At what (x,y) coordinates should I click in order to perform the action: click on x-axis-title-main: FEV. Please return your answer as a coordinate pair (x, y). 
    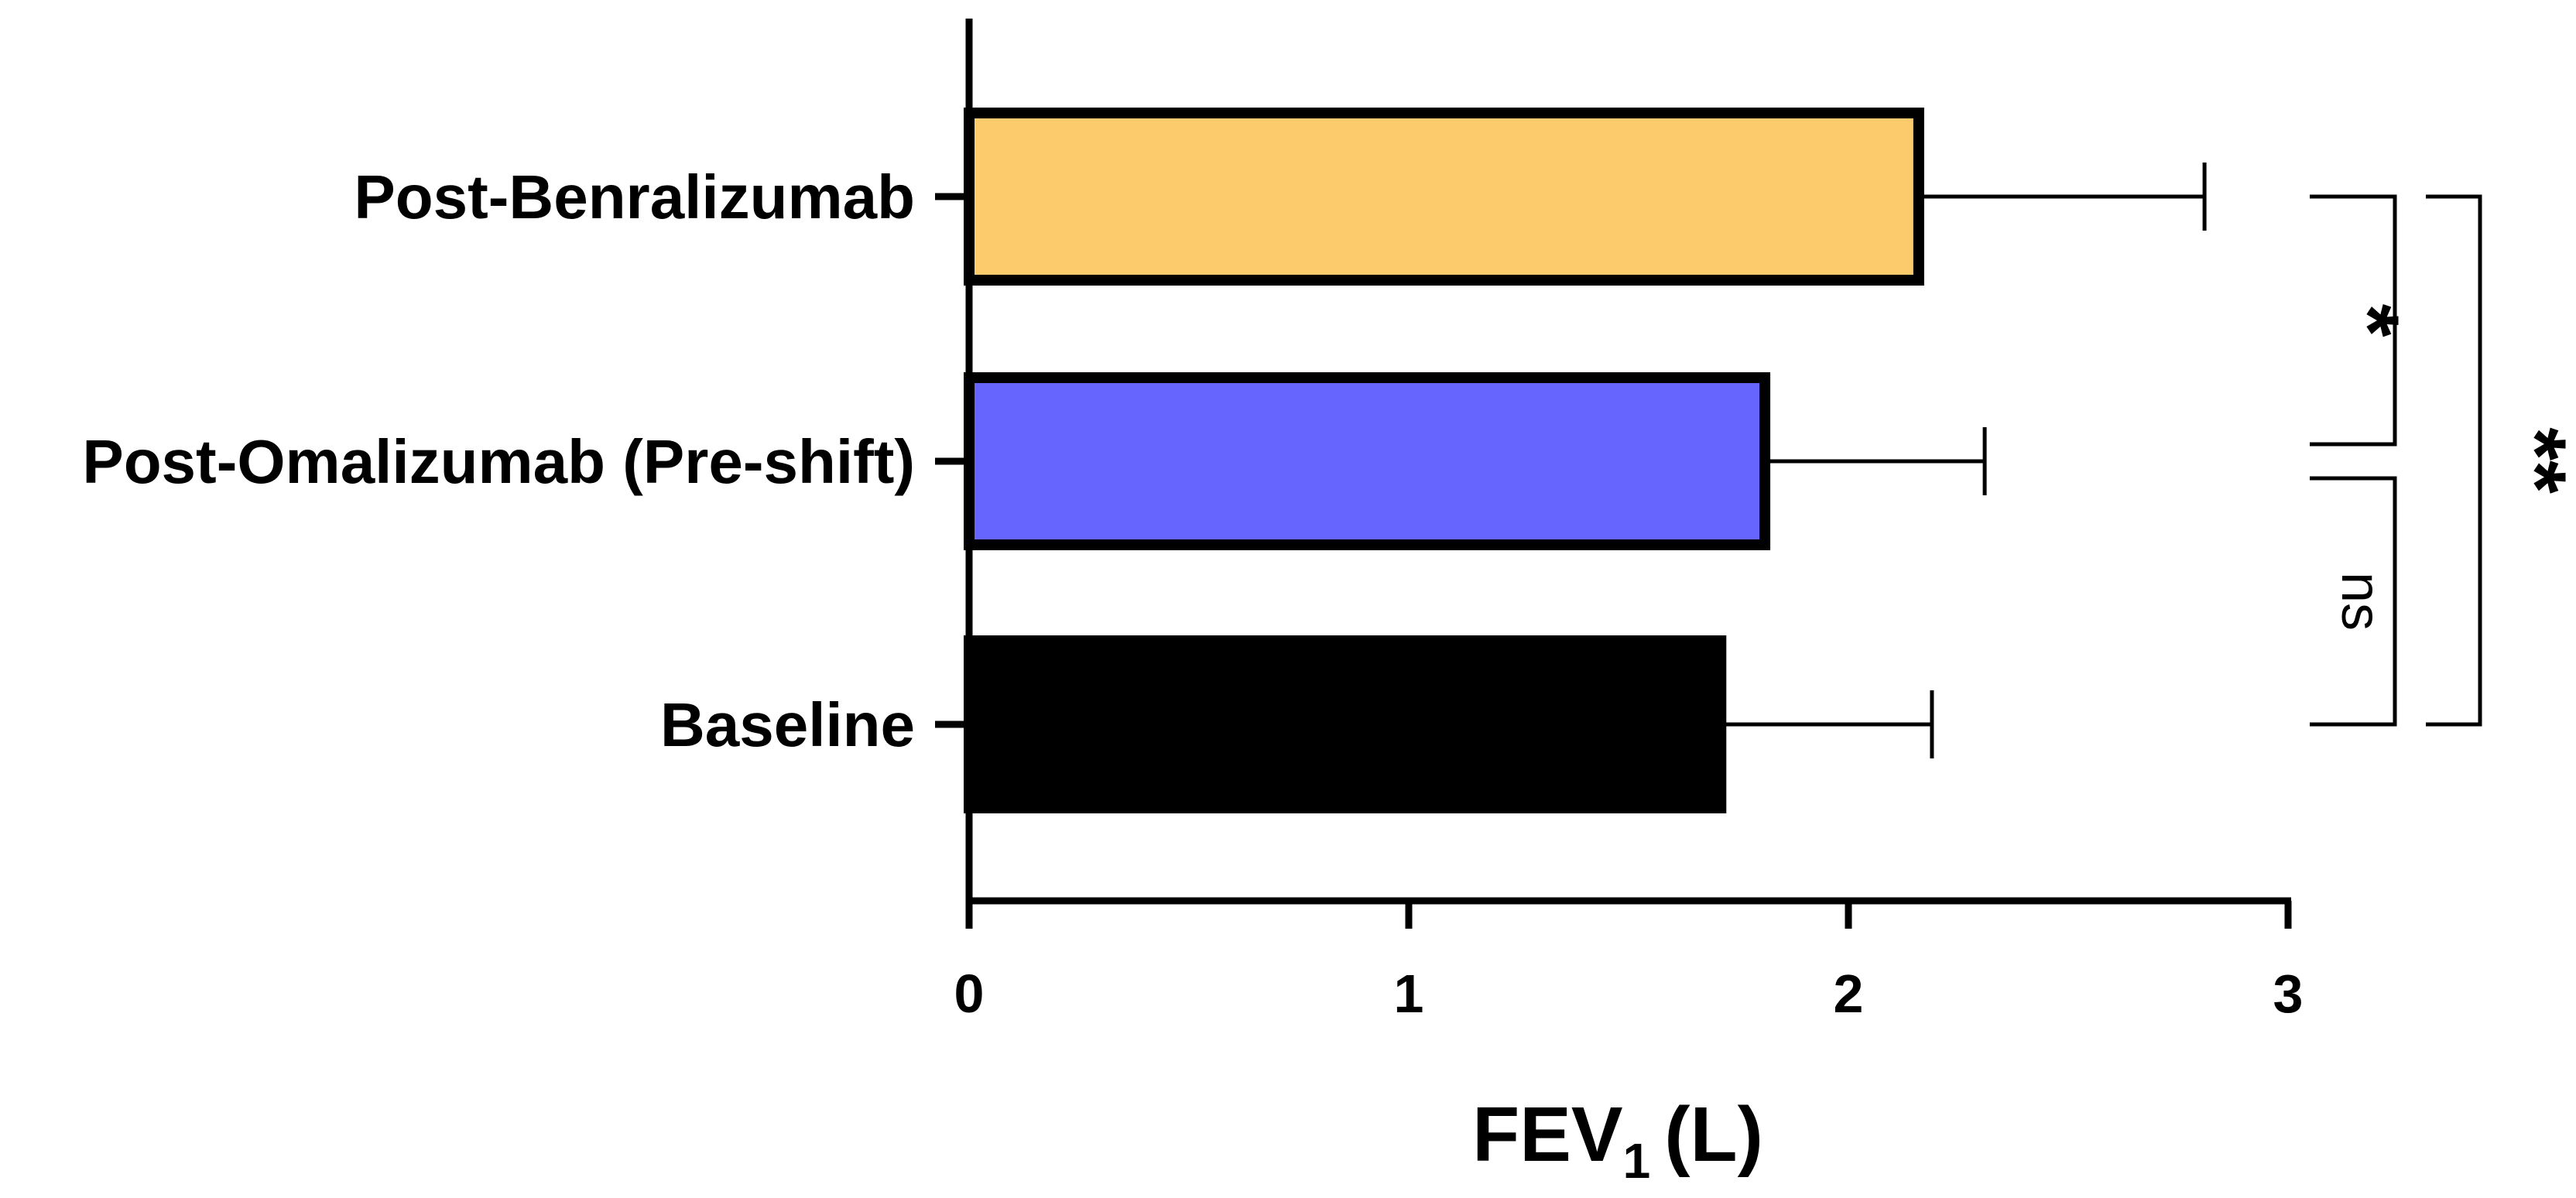
    Looking at the image, I should click on (1547, 1134).